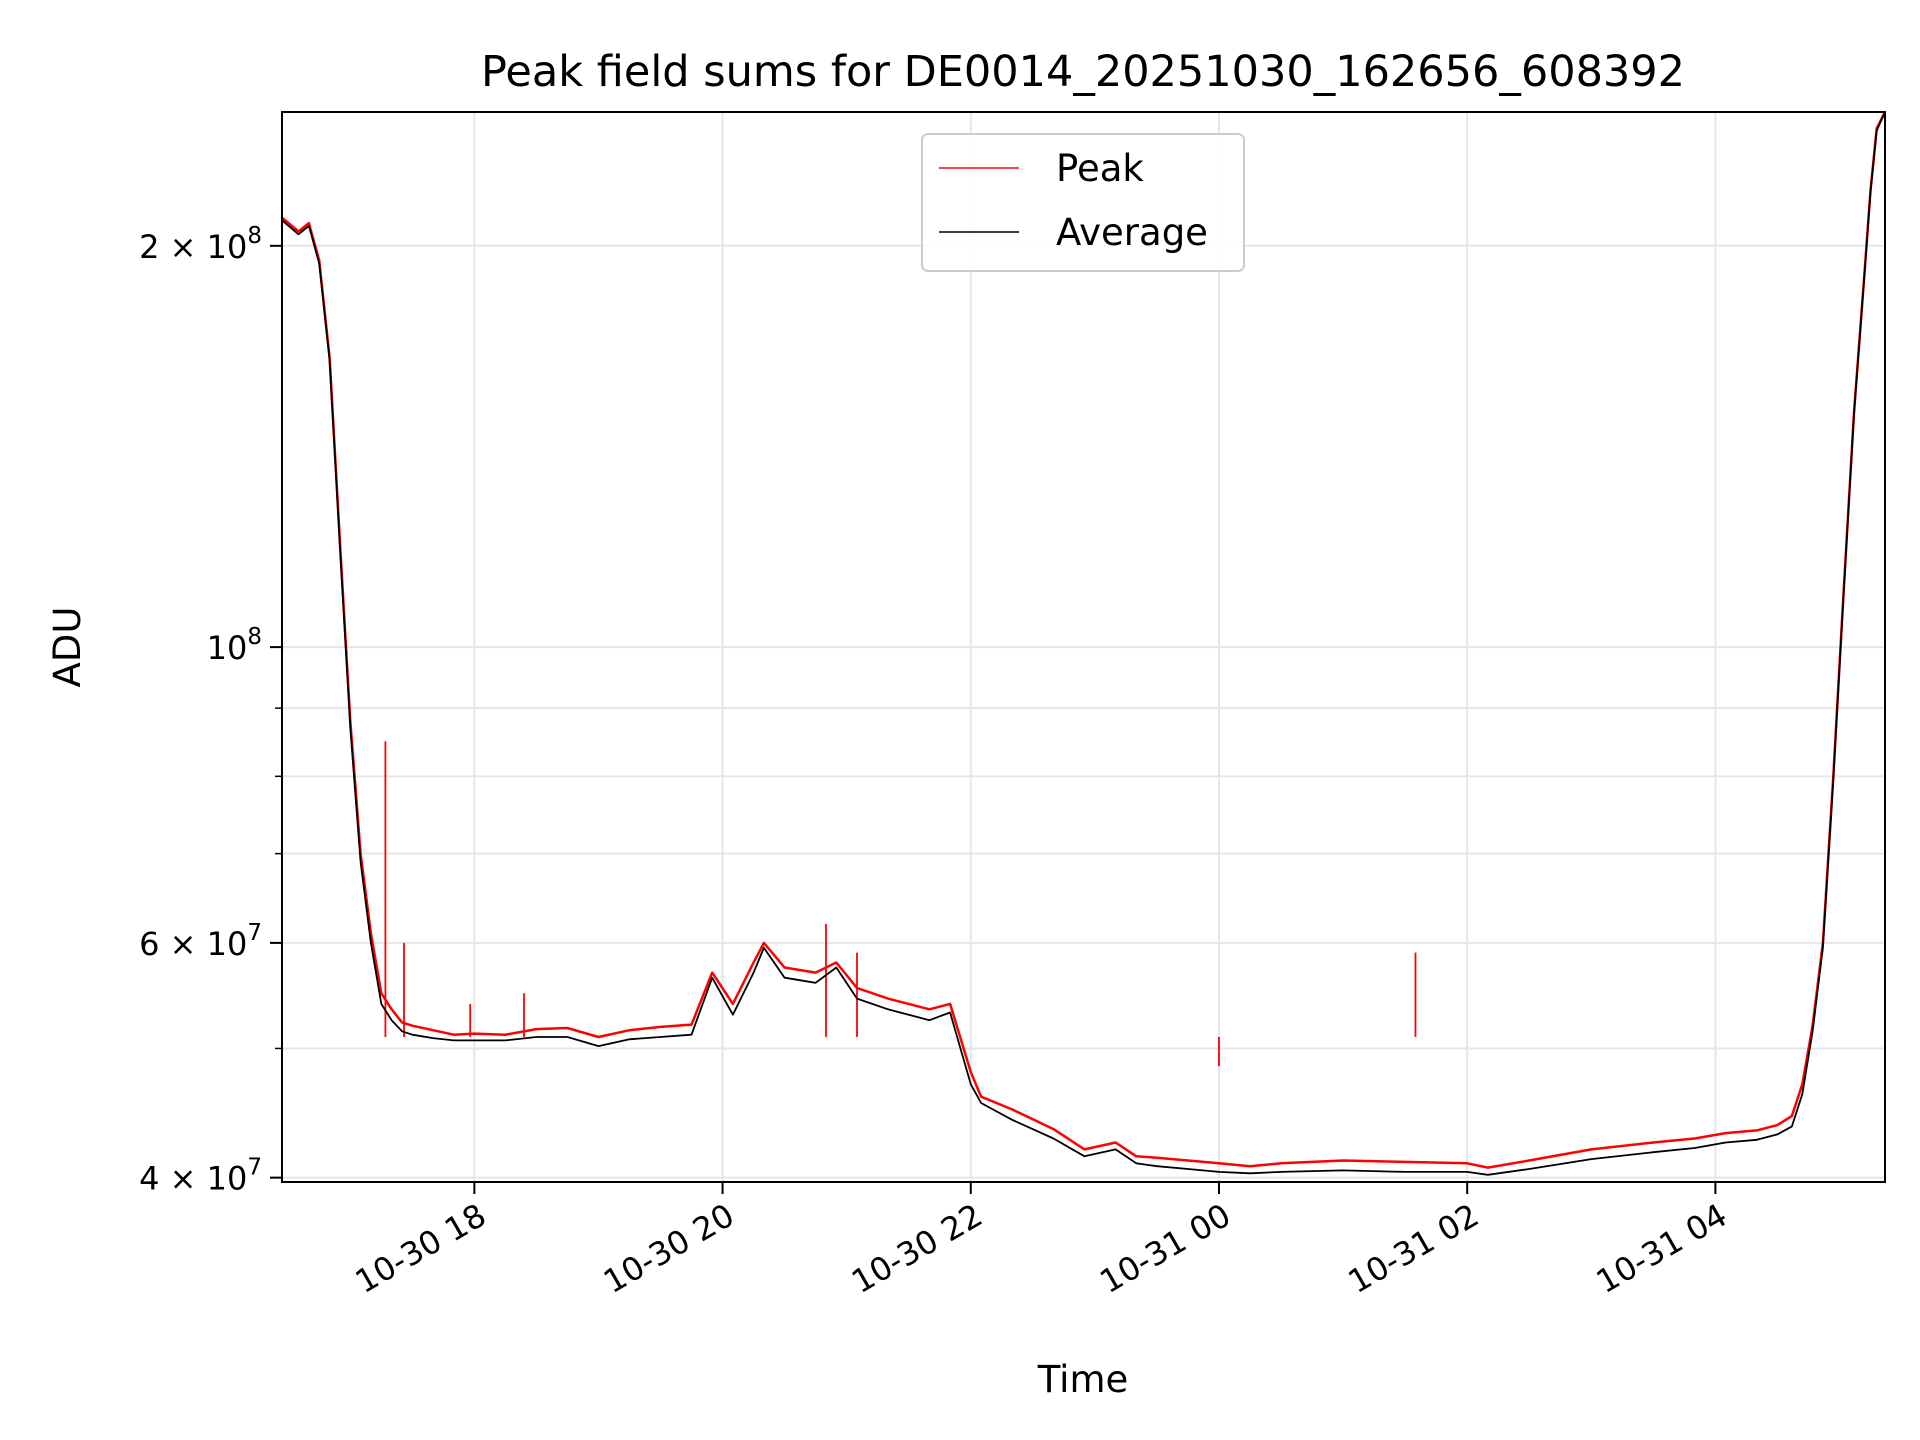  I want to click on y-axis-label: ADU, so click(67, 647).